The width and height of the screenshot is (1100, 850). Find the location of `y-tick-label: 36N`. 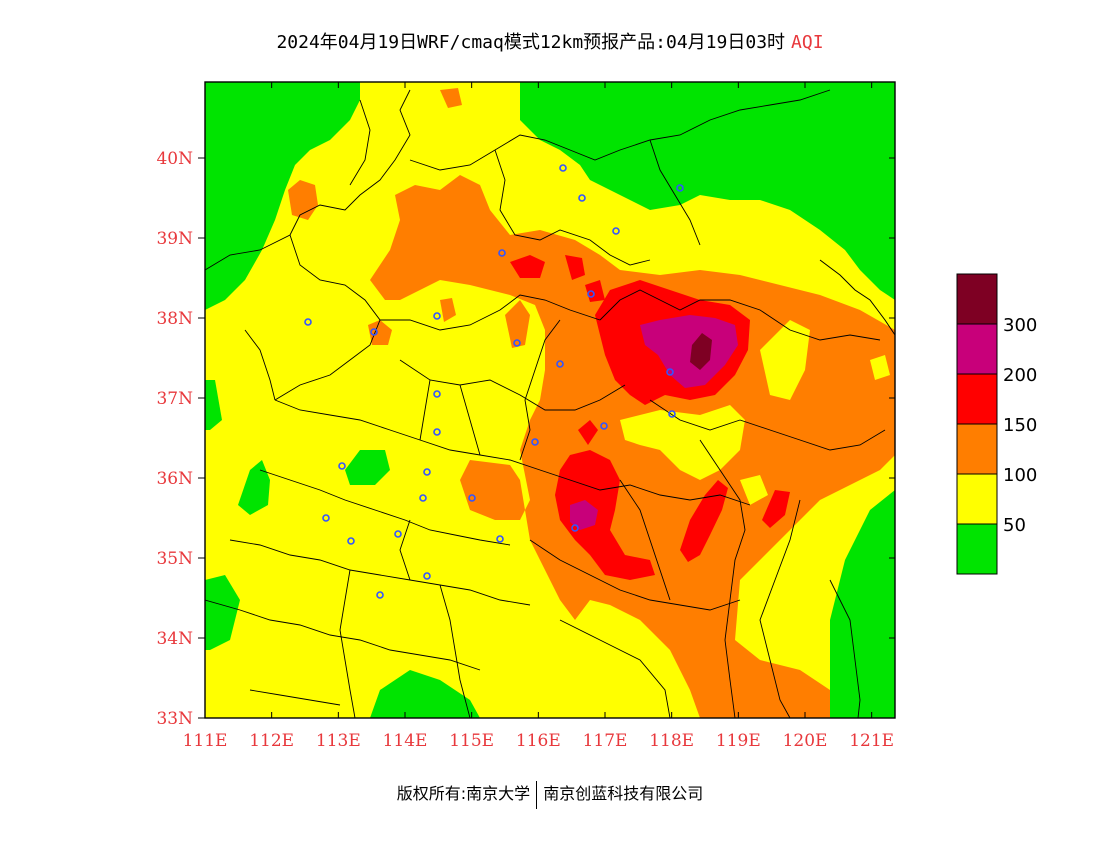

y-tick-label: 36N is located at coordinates (174, 479).